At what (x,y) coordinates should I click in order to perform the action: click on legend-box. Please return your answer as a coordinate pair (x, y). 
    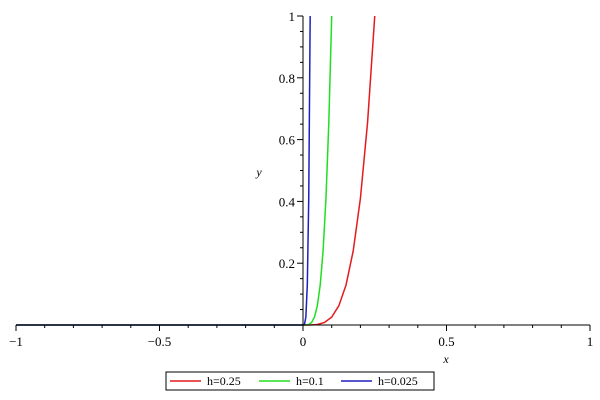
    Looking at the image, I should click on (300, 381).